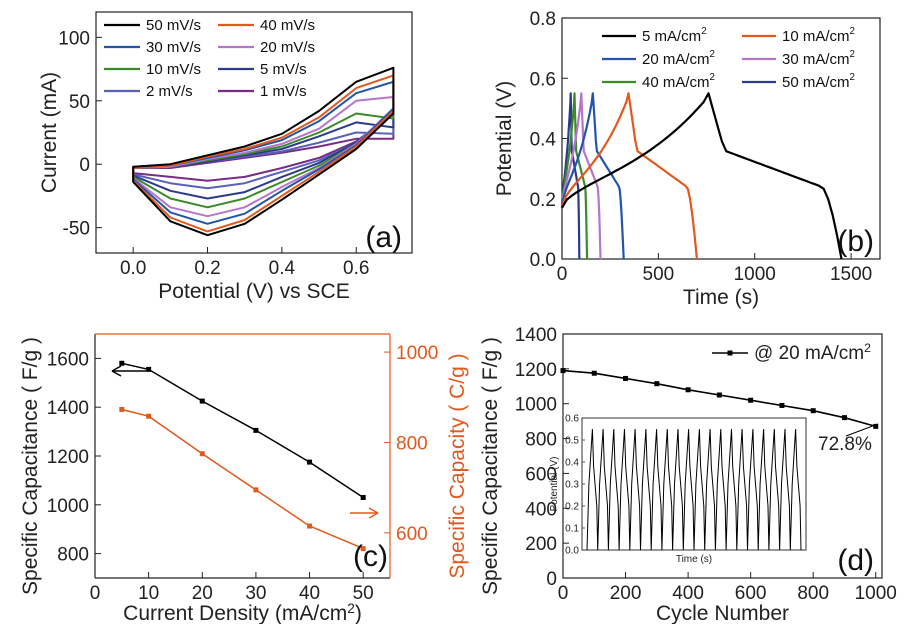 This screenshot has height=624, width=908. Describe the element at coordinates (678, 58) in the screenshot. I see `panel-b-legend-label: 20 mA/cm2` at that location.